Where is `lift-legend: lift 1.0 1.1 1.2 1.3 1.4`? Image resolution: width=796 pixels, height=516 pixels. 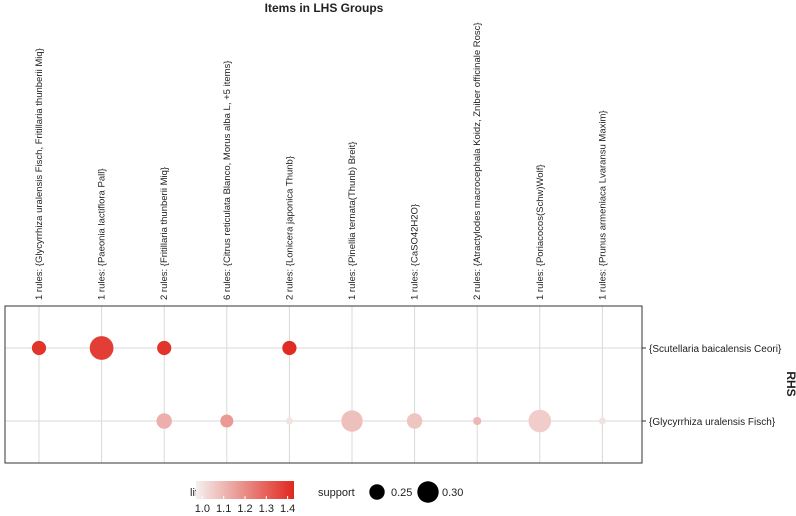 lift-legend: lift 1.0 1.1 1.2 1.3 1.4 is located at coordinates (242, 498).